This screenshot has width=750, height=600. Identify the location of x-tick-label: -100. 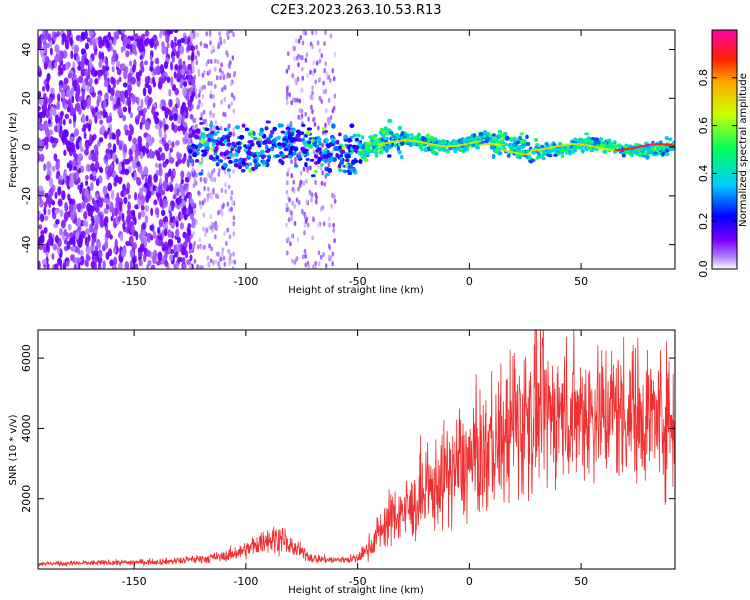
(245, 581).